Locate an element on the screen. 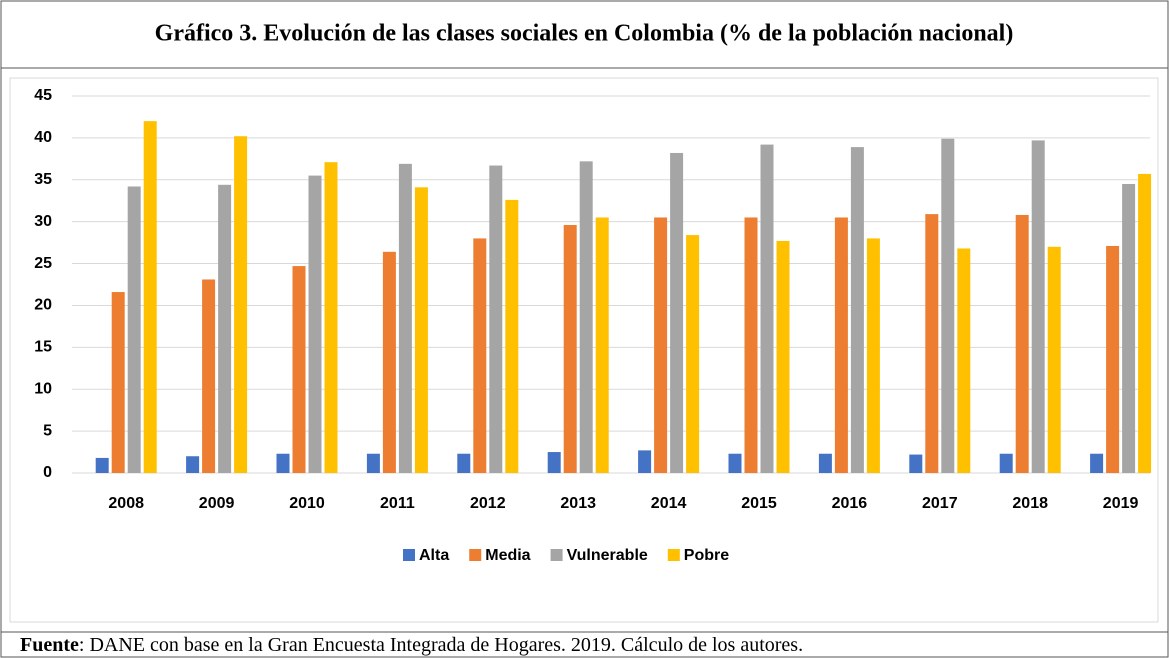 The image size is (1169, 658). y-tick-label: 5 is located at coordinates (47, 430).